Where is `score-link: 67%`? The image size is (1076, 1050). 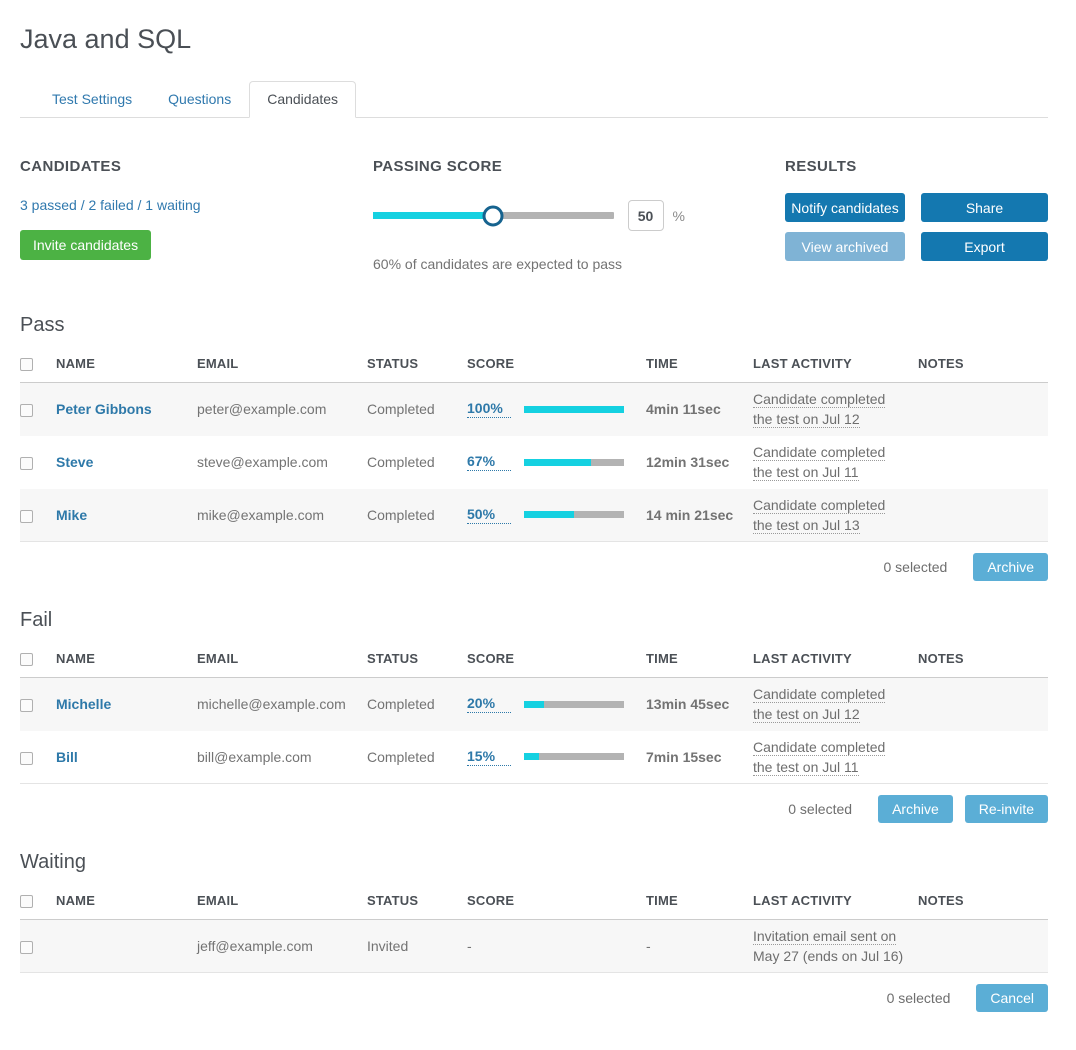
score-link: 67% is located at coordinates (489, 462).